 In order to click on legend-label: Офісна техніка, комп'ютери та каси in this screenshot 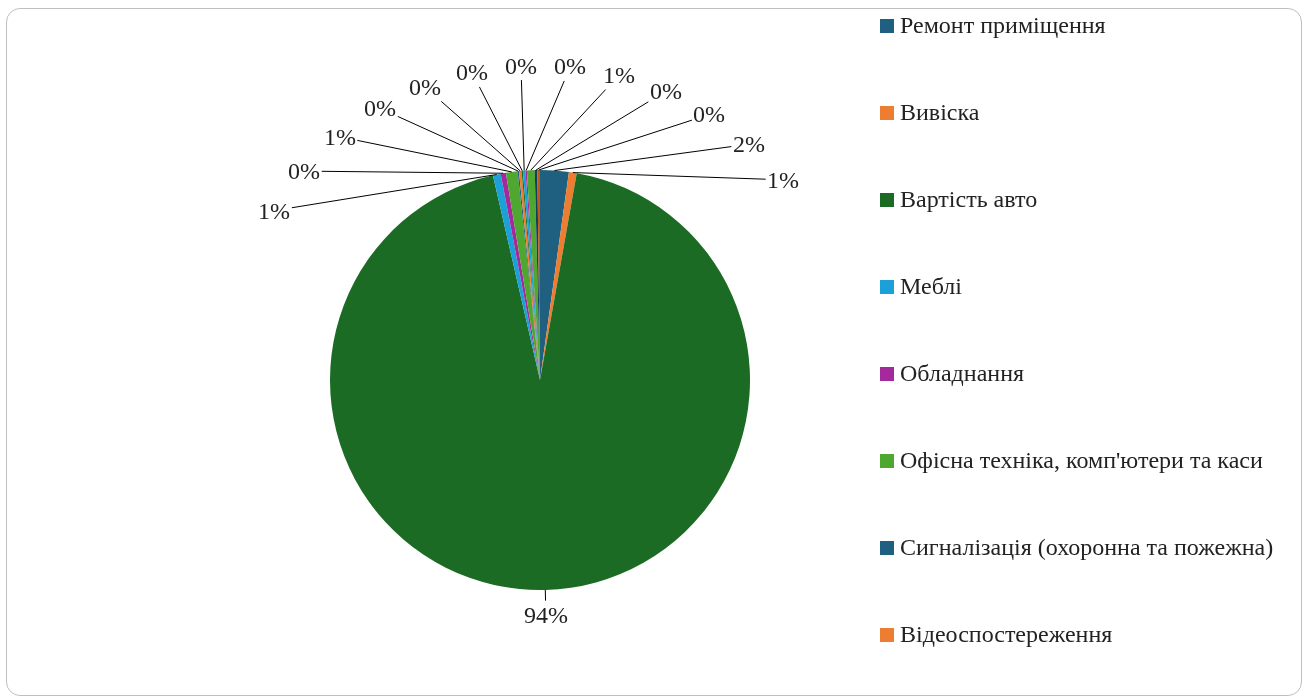, I will do `click(1081, 460)`.